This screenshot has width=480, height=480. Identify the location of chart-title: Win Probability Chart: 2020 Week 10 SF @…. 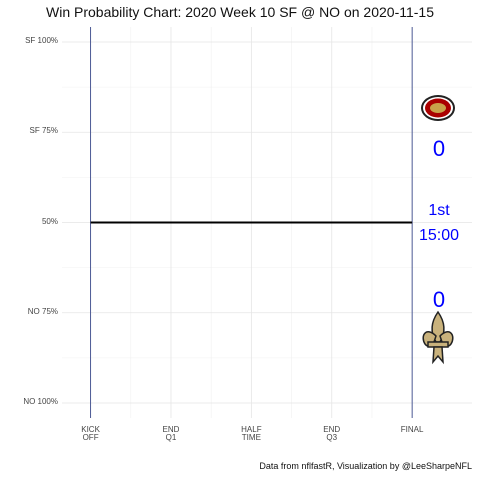
(240, 12).